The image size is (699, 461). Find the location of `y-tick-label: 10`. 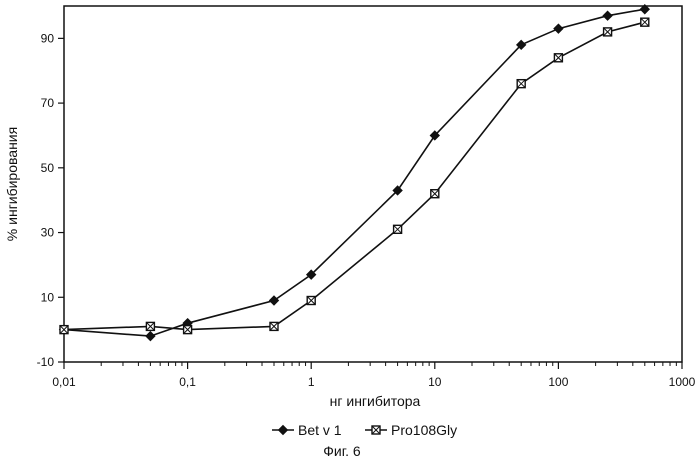

y-tick-label: 10 is located at coordinates (48, 297).